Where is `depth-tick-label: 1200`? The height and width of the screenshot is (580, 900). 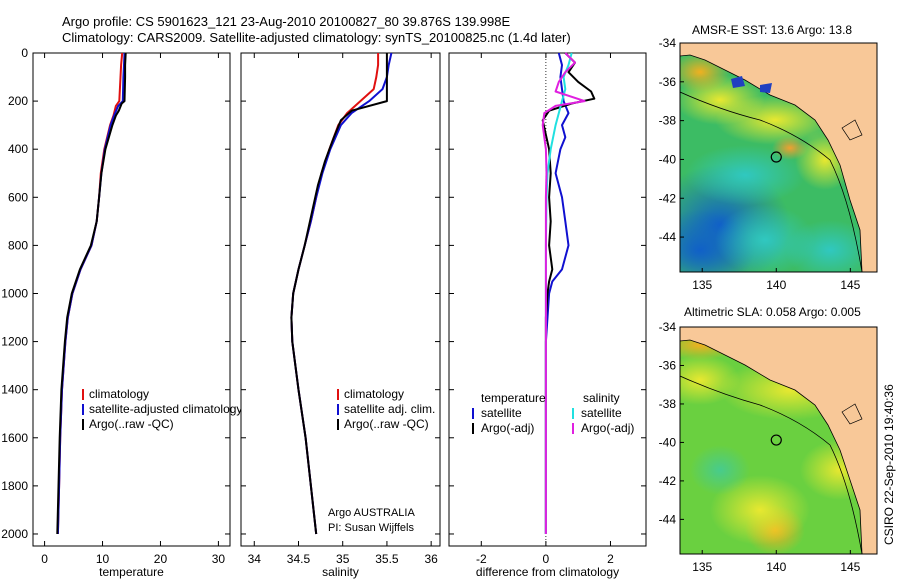 depth-tick-label: 1200 is located at coordinates (14, 342).